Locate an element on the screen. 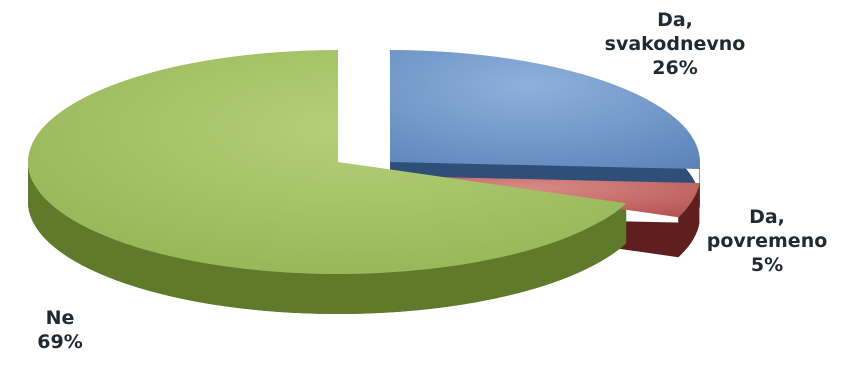  slice-label-ne: Ne 69% is located at coordinates (60, 330).